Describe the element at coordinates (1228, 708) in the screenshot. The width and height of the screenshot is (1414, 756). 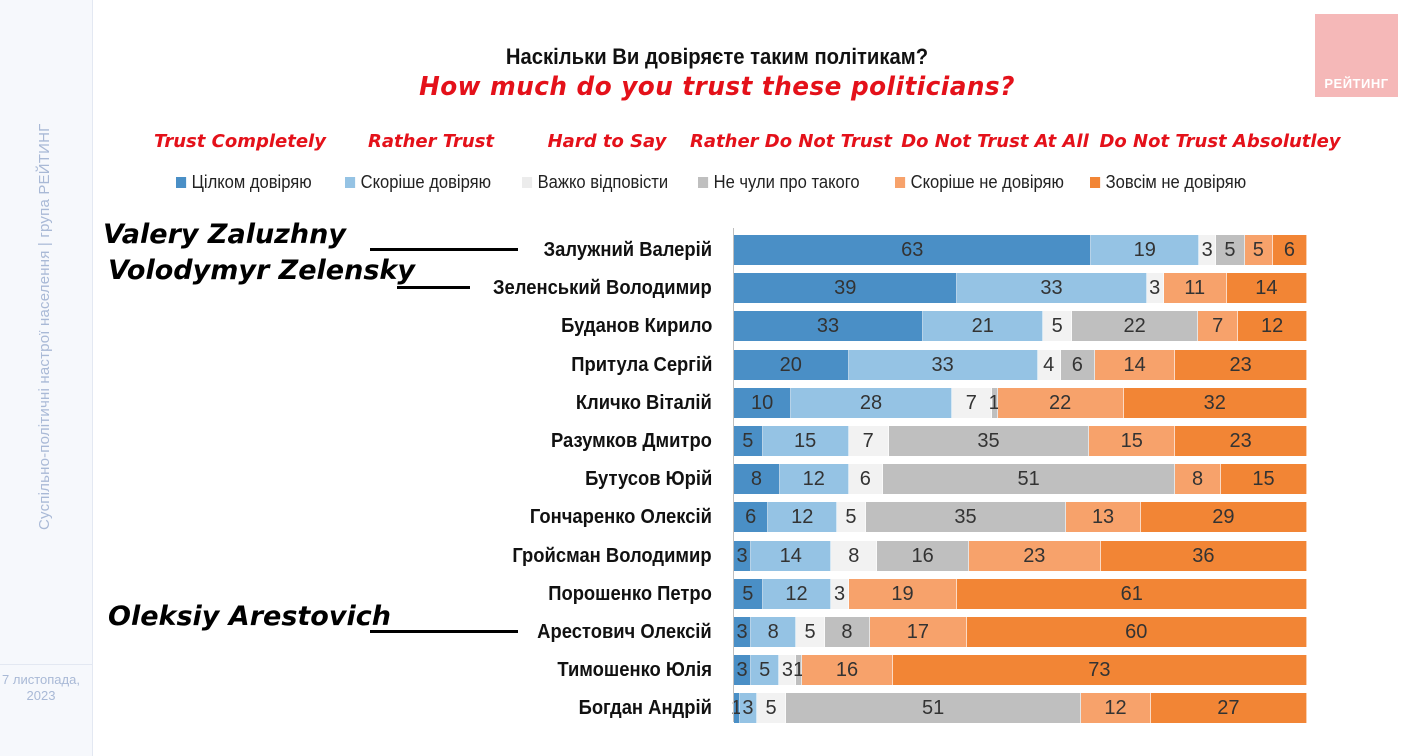
I see `bar-segment: 27` at that location.